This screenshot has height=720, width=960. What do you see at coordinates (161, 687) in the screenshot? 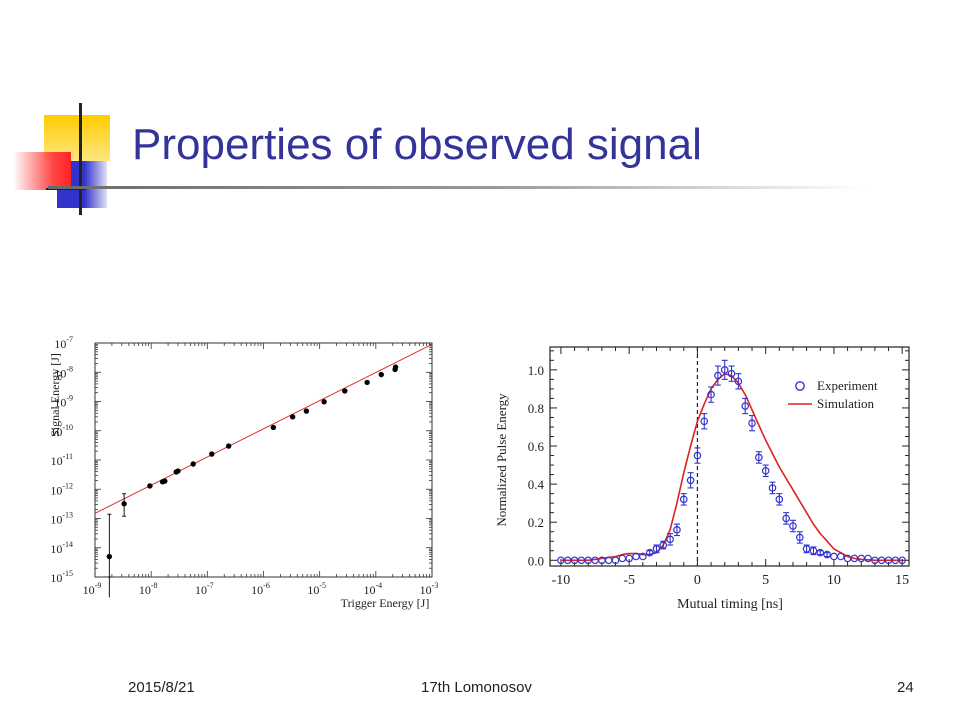
I see `footer-date: 2015/8/21` at bounding box center [161, 687].